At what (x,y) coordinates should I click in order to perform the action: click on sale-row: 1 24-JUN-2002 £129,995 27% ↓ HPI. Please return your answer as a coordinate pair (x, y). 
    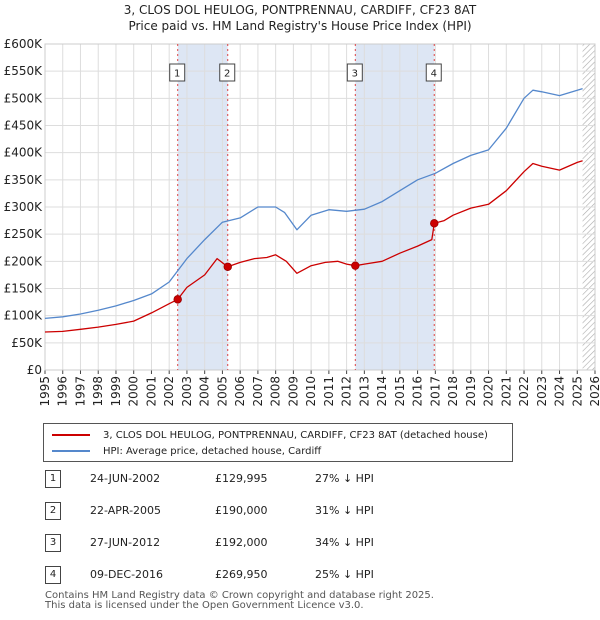
    Looking at the image, I should click on (300, 480).